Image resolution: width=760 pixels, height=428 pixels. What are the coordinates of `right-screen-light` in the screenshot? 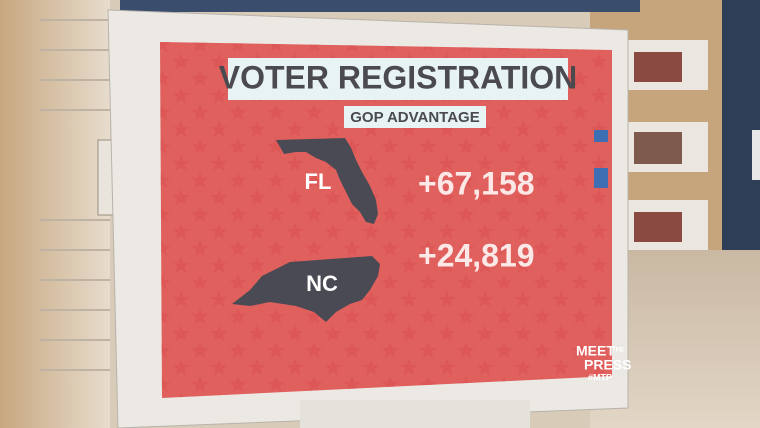 It's located at (756, 155).